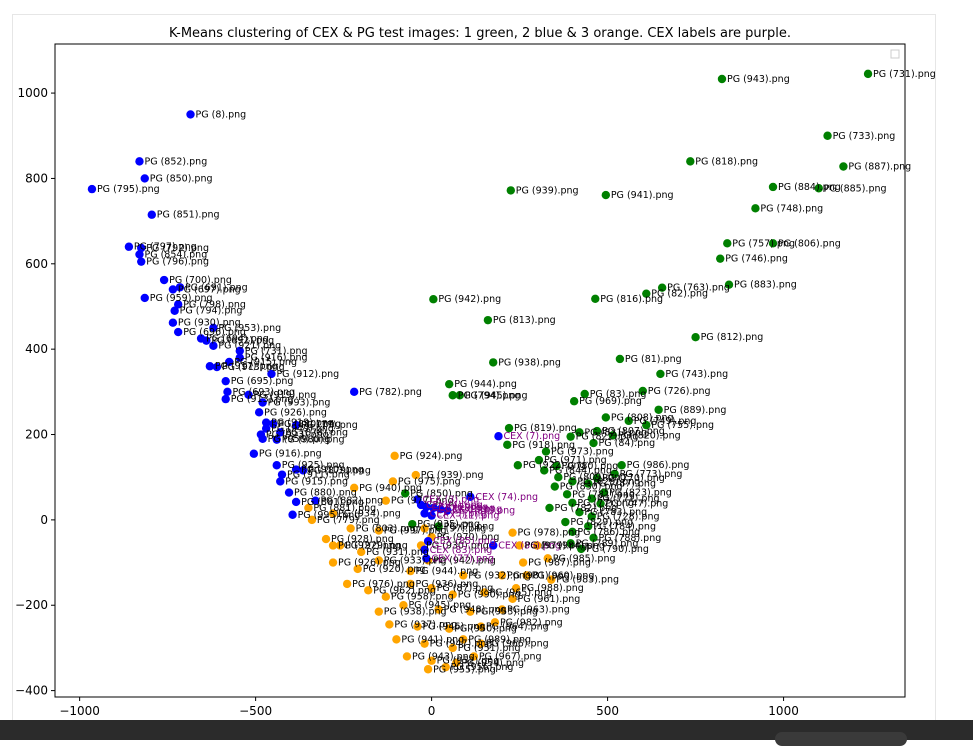 The image size is (973, 746). Describe the element at coordinates (446, 584) in the screenshot. I see `pg-point-label: PG (936).png` at that location.